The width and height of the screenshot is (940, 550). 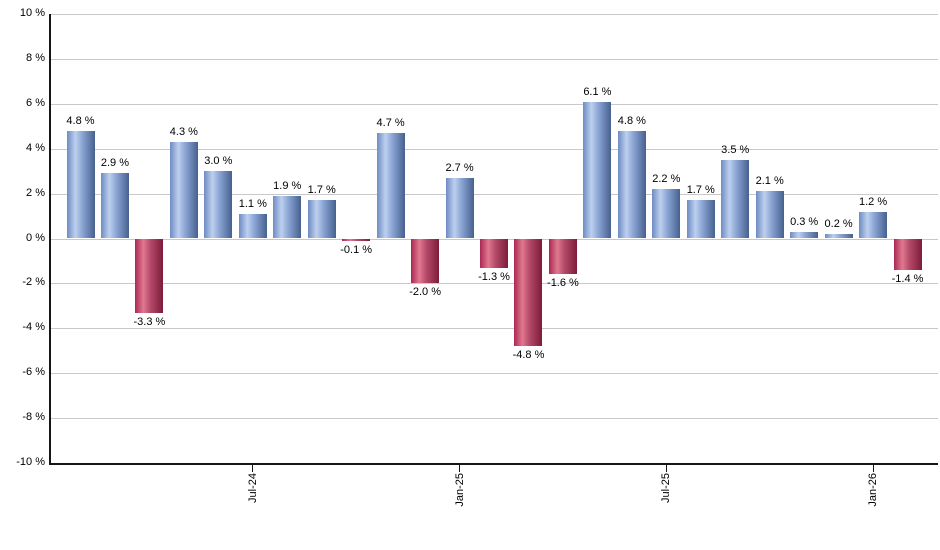 I want to click on bar-value-label: 0.3 %, so click(x=804, y=221).